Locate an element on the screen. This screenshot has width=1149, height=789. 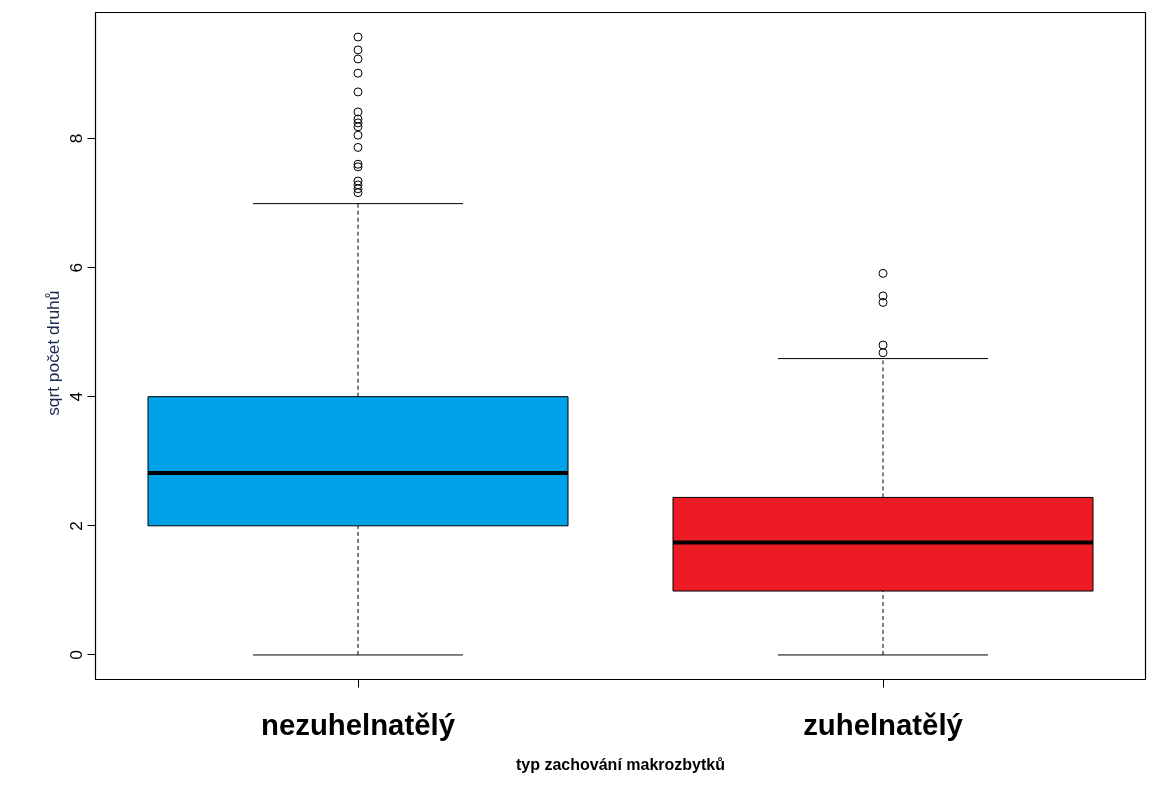
y-axis-title: sqrt počet druhů is located at coordinates (52, 353).